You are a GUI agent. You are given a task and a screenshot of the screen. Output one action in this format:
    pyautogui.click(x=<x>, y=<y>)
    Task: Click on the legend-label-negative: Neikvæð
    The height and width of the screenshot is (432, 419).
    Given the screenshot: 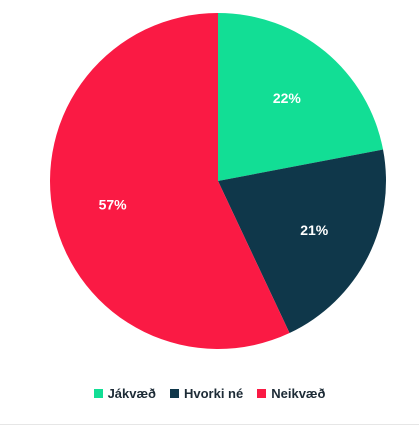 What is the action you would take?
    pyautogui.click(x=298, y=393)
    